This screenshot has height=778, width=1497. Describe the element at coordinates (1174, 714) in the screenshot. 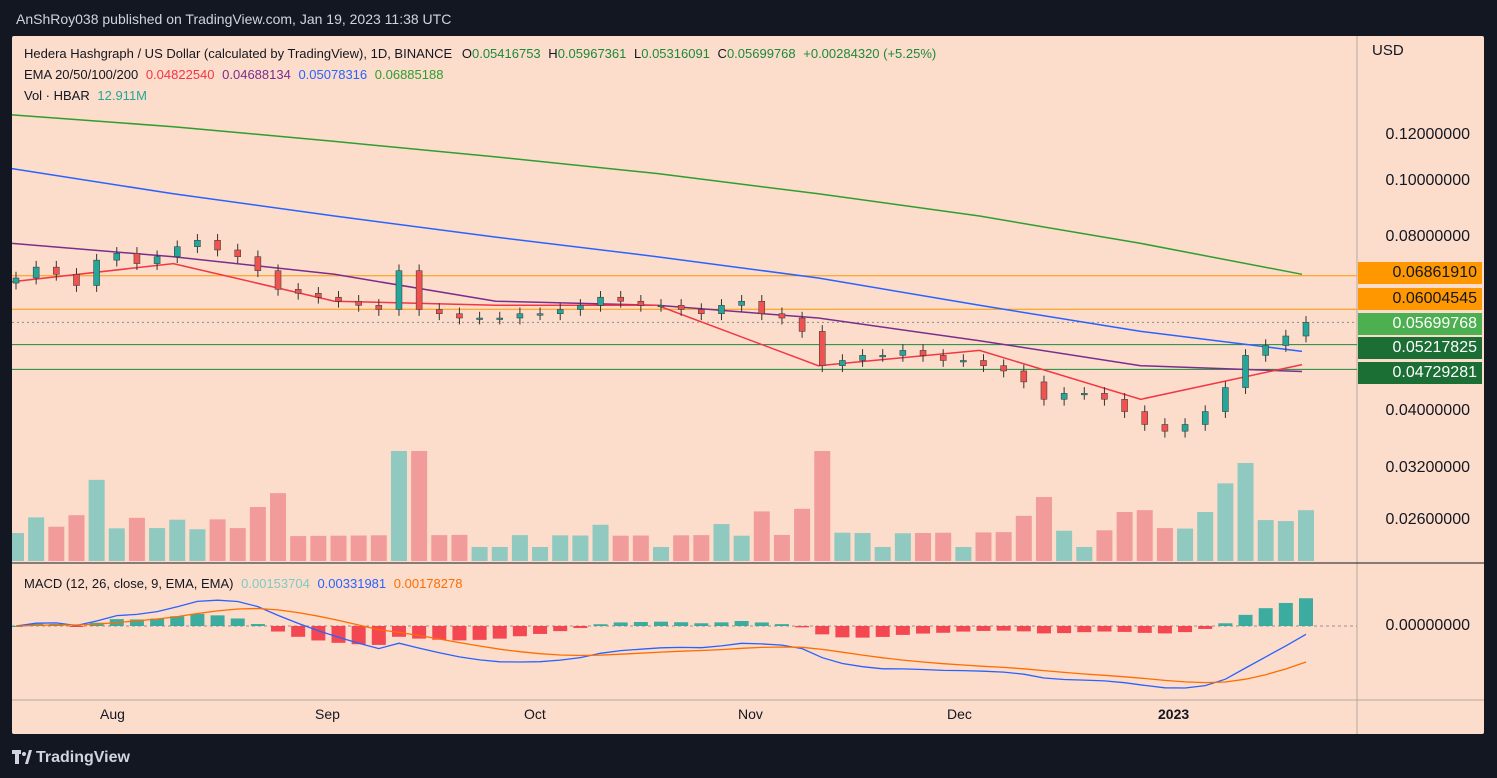

I see `x-tick-label: 2023` at that location.